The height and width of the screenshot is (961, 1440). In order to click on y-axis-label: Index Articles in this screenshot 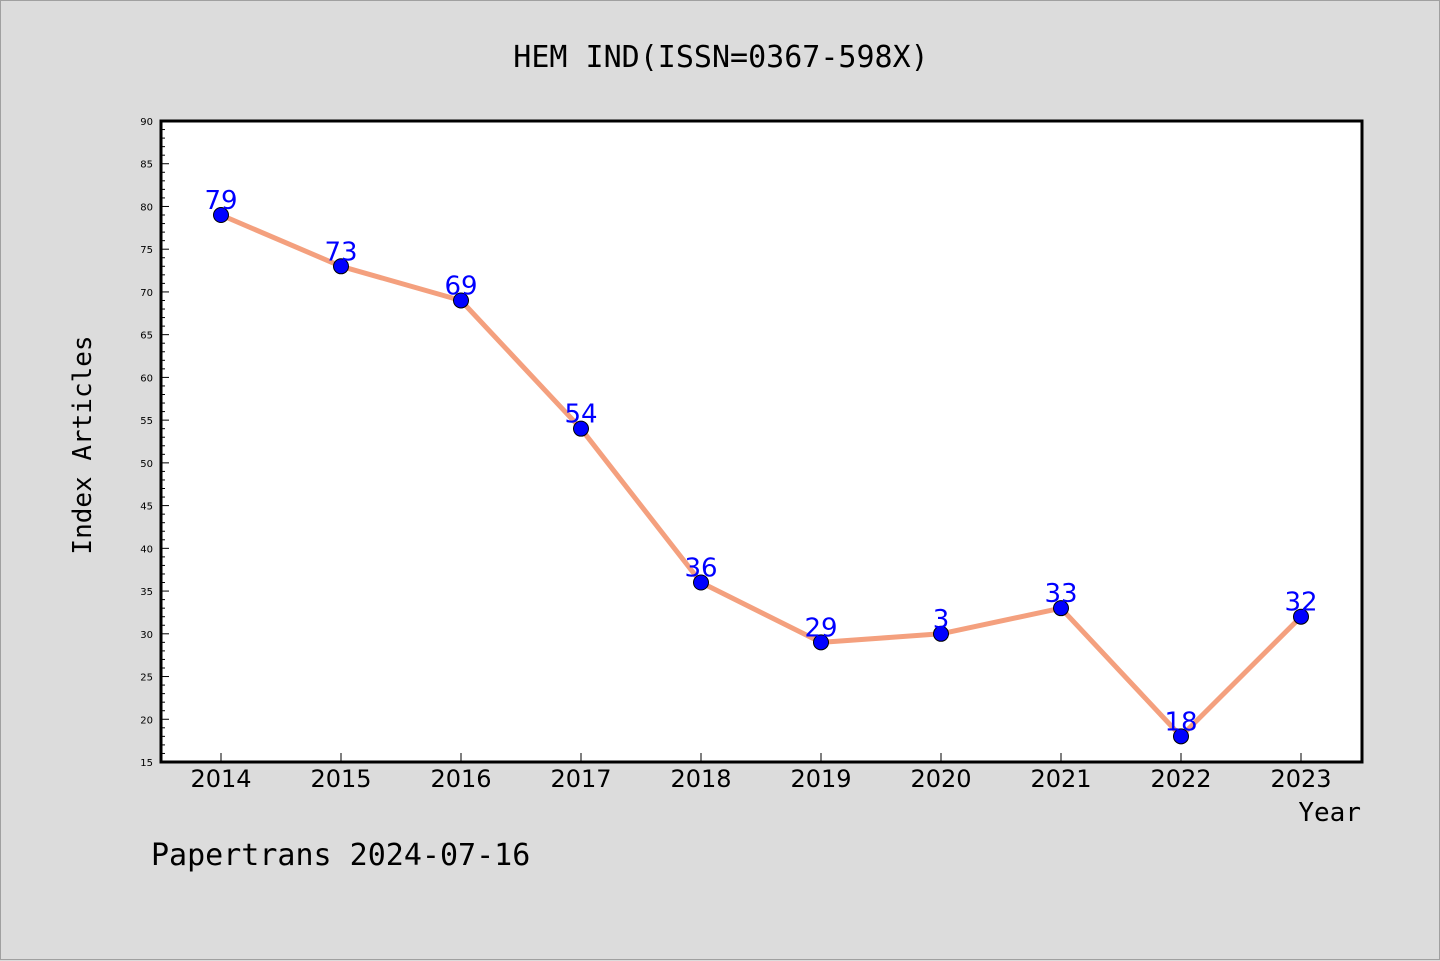, I will do `click(83, 444)`.